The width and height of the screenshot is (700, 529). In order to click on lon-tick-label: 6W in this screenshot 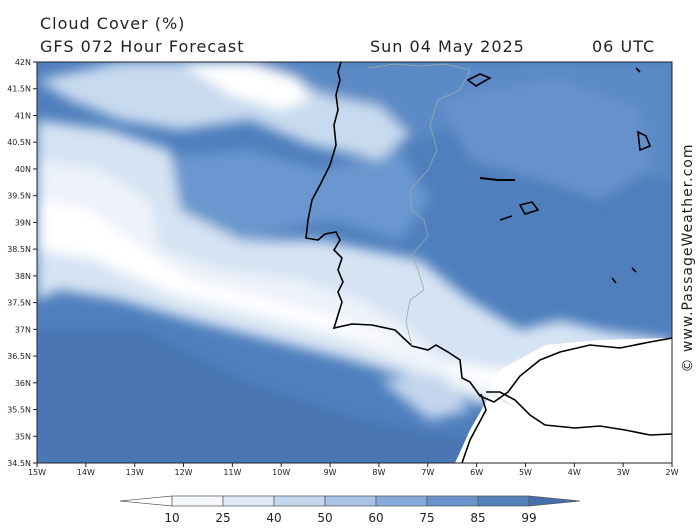, I will do `click(476, 472)`.